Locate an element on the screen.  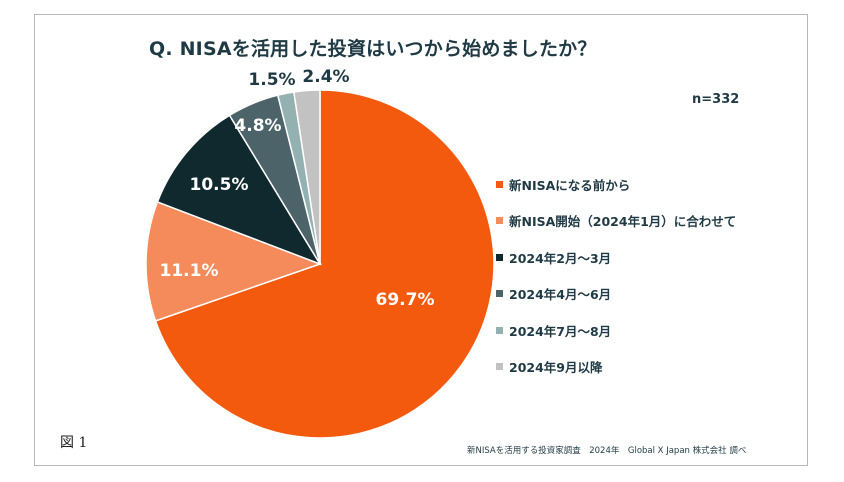
figure-label: 図 1 is located at coordinates (74, 443).